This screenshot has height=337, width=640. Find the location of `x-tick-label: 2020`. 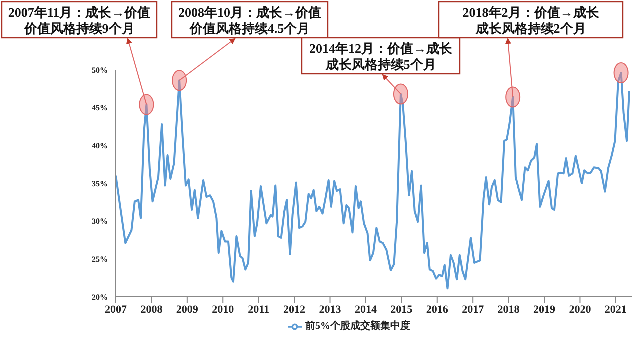

x-tick-label: 2020 is located at coordinates (580, 310).